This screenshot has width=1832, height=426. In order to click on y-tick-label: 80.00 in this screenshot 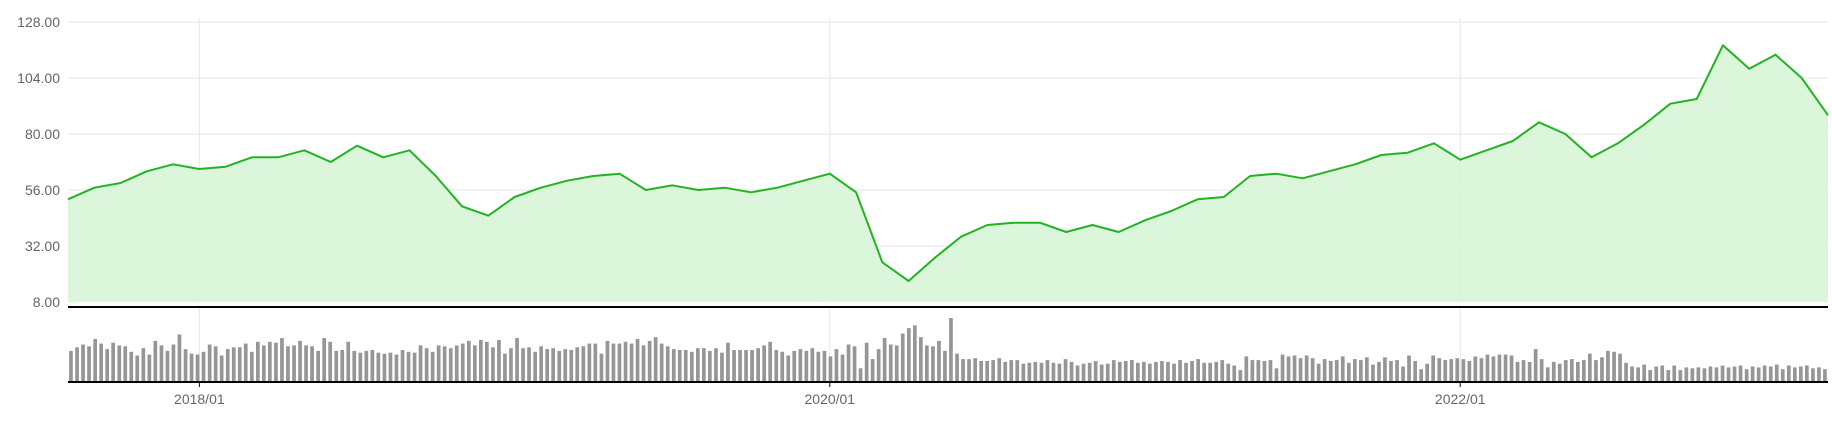, I will do `click(42, 134)`.